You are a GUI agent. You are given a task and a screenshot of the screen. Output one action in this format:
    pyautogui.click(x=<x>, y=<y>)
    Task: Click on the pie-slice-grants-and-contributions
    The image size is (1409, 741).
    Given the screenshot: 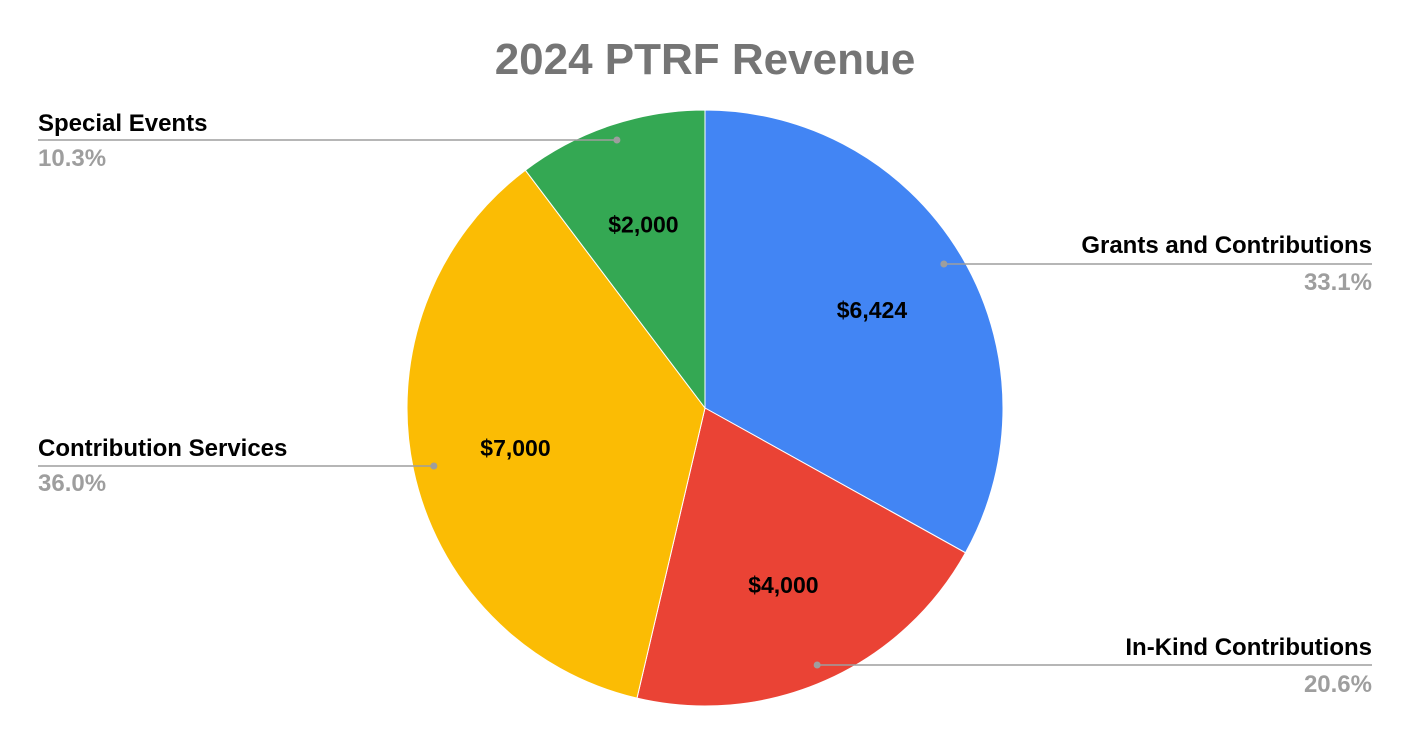 What is the action you would take?
    pyautogui.click(x=854, y=331)
    